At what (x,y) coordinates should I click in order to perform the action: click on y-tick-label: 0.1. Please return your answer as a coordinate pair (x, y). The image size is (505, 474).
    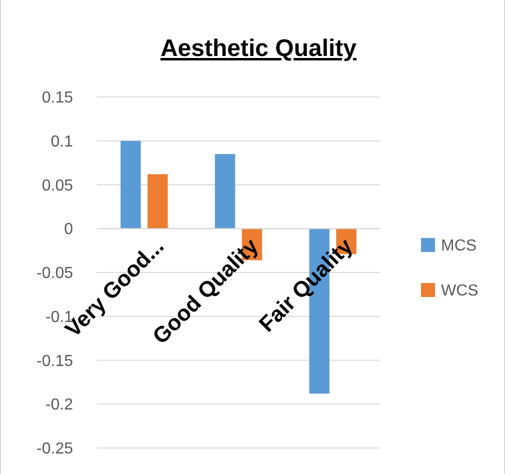
    Looking at the image, I should click on (62, 141).